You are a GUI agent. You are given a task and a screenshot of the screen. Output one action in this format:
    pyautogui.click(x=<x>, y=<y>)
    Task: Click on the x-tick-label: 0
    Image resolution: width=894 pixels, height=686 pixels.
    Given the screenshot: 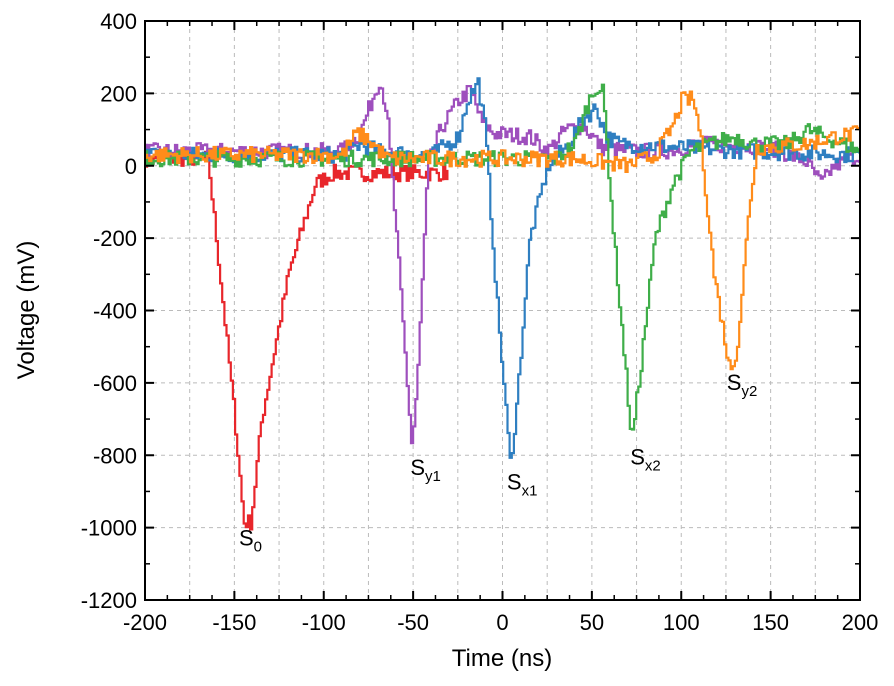 What is the action you would take?
    pyautogui.click(x=502, y=622)
    